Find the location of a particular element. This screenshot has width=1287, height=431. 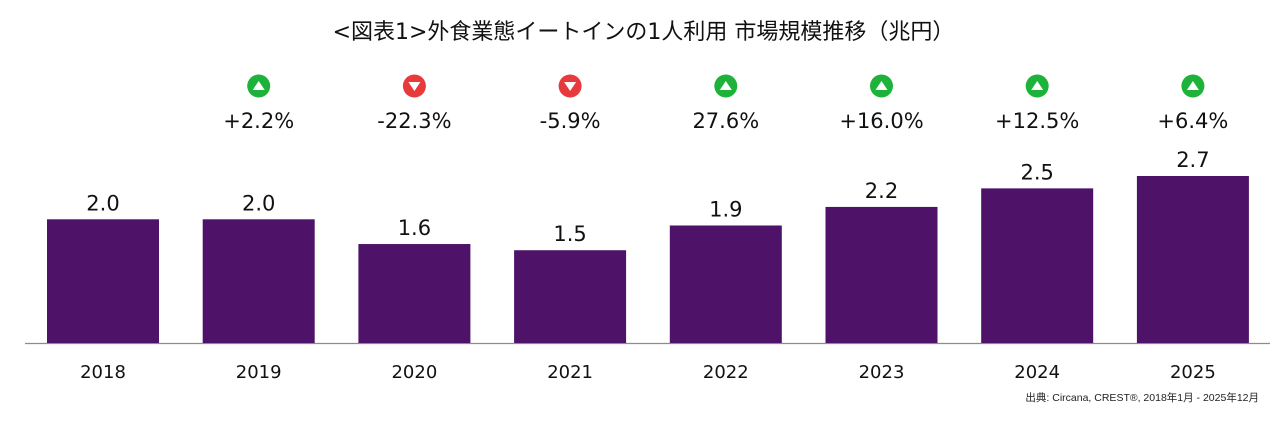

triangle-down-icon-2020 is located at coordinates (414, 86).